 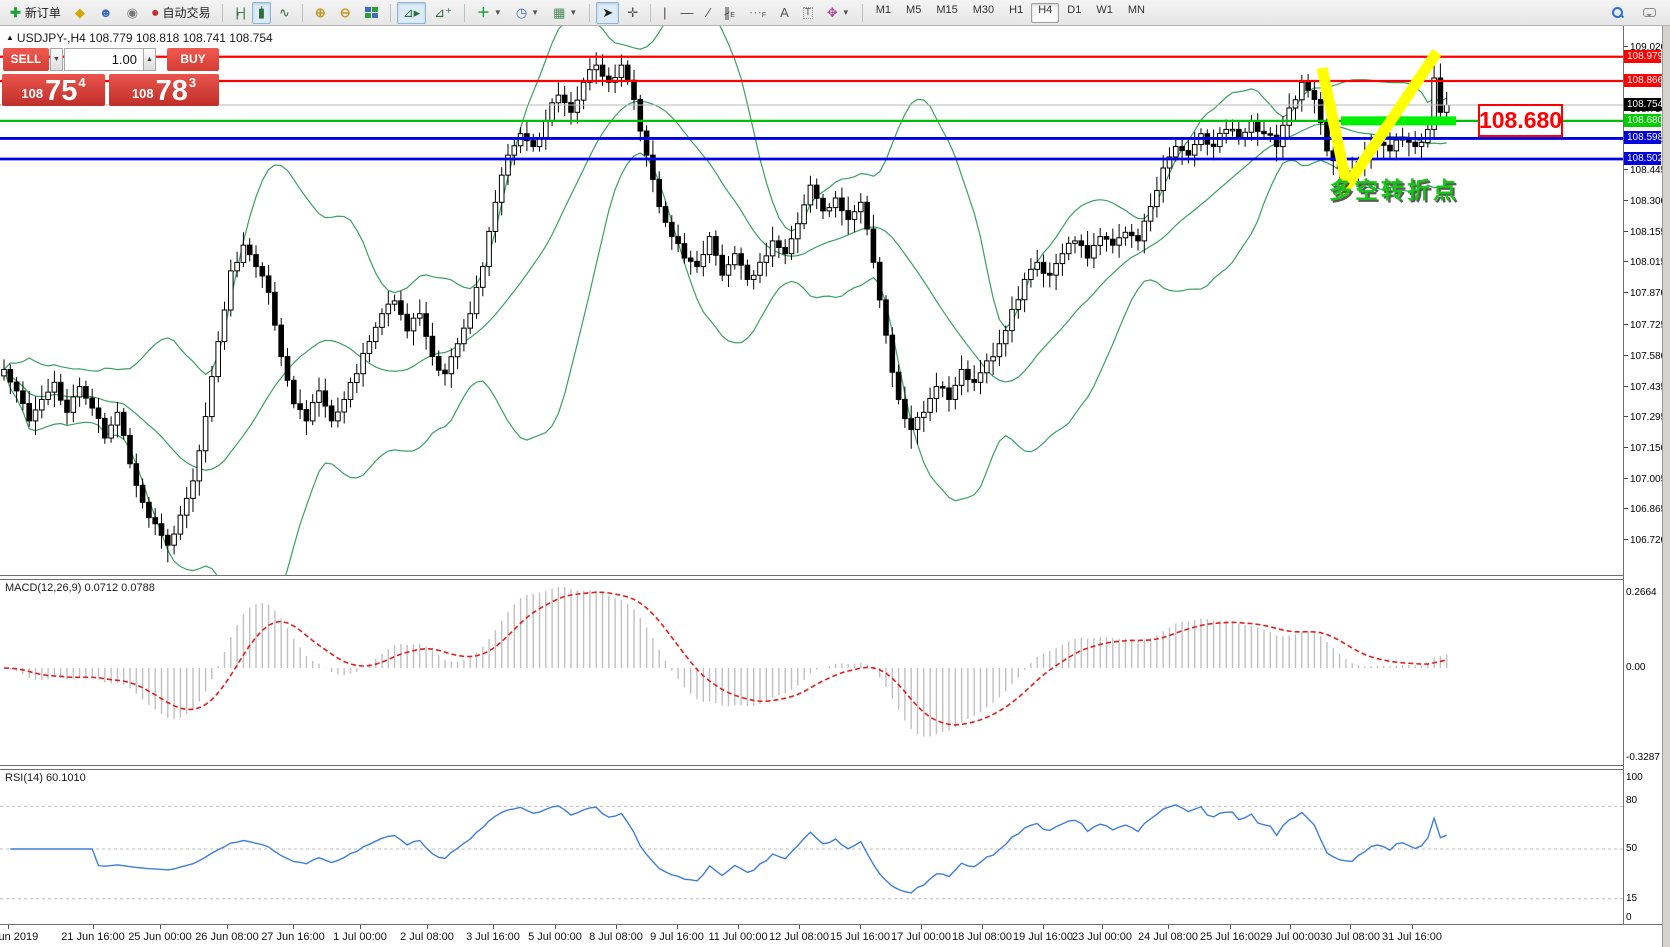 I want to click on sell-button: SELL, so click(x=26, y=59).